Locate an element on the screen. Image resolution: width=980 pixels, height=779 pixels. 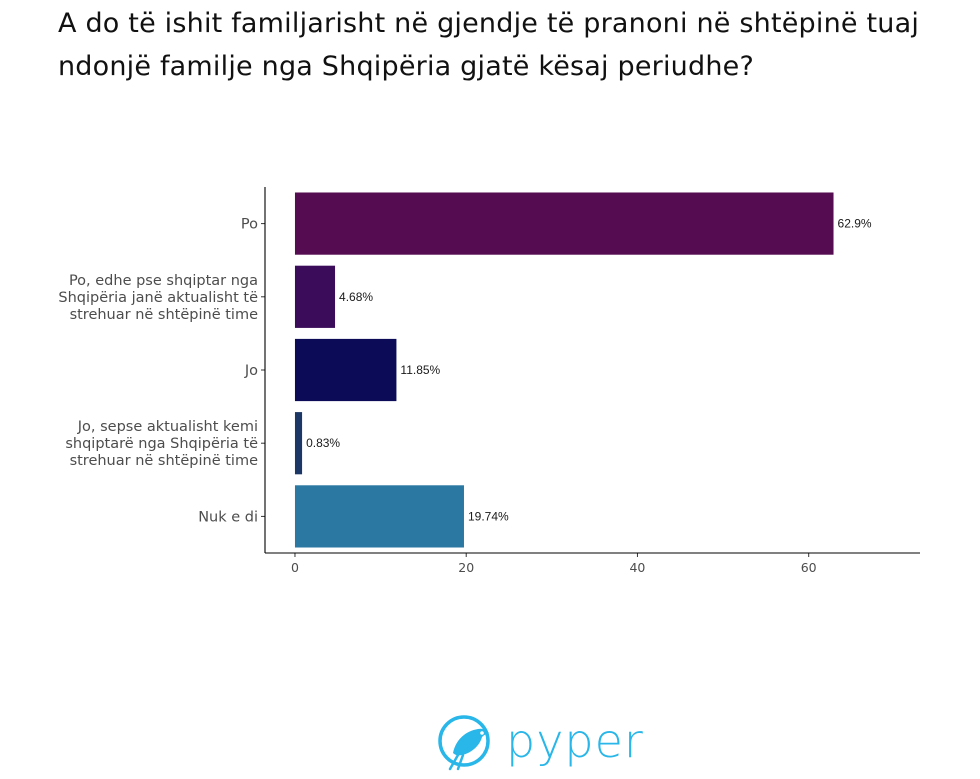
category-label-0: Po is located at coordinates (249, 225).